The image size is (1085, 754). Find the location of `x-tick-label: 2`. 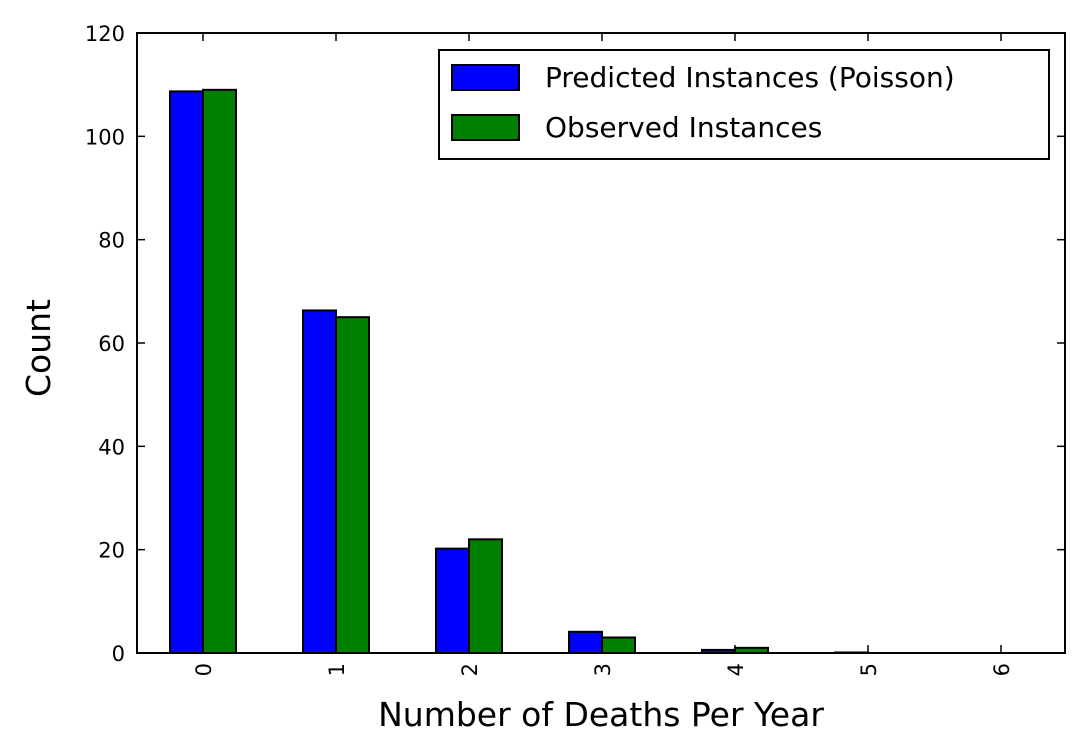

x-tick-label: 2 is located at coordinates (470, 669).